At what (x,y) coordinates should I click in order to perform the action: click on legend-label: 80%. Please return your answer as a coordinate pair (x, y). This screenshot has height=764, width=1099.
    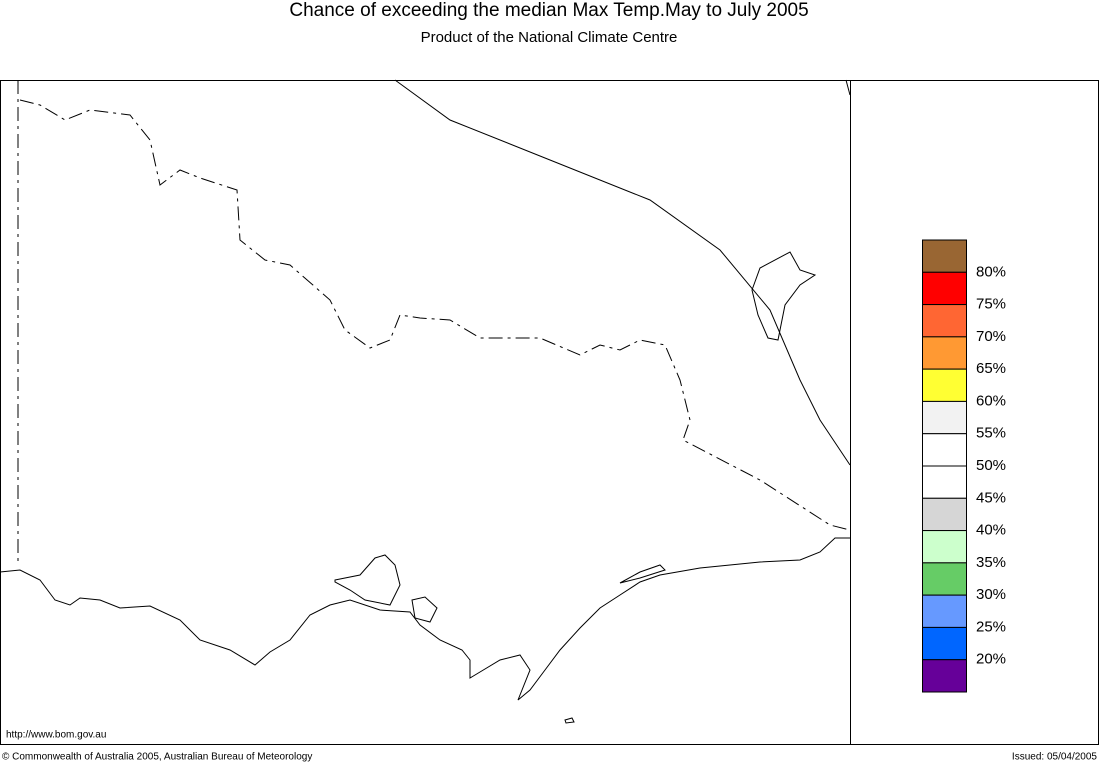
    Looking at the image, I should click on (991, 271).